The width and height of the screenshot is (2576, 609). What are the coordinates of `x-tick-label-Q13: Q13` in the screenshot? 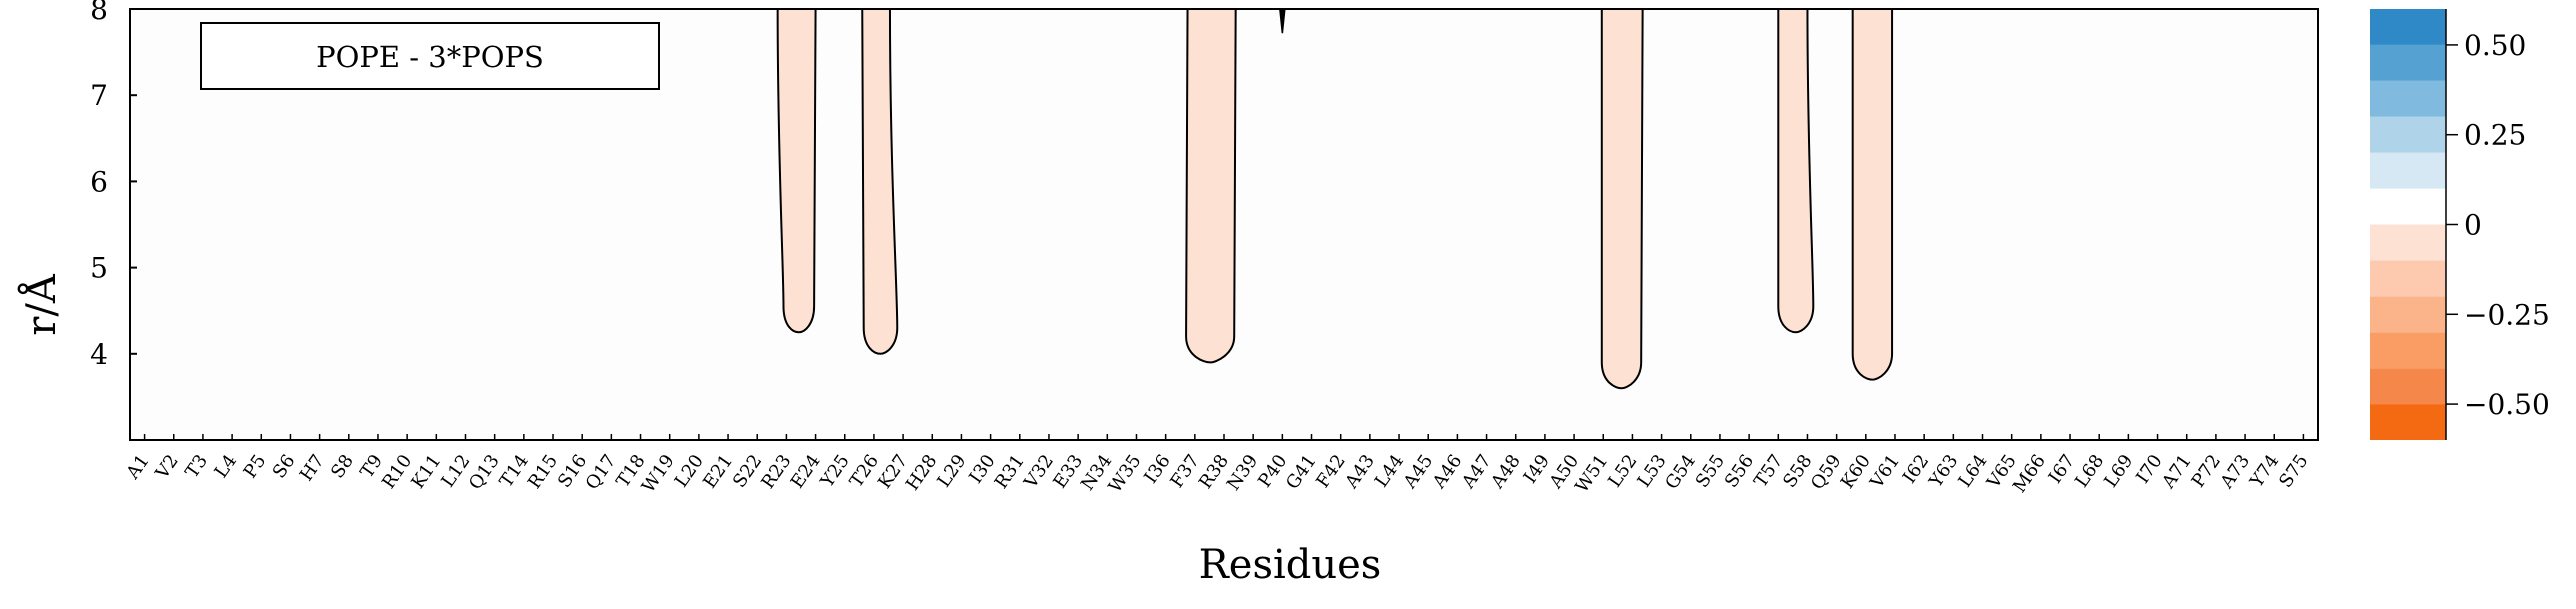 It's located at (484, 472).